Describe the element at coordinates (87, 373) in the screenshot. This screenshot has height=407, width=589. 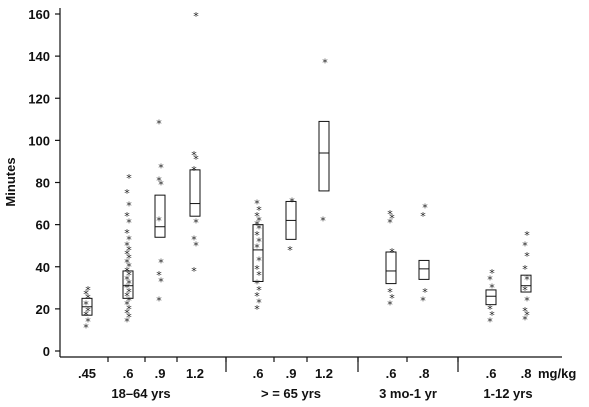
I see `x-tick-label: .45` at that location.